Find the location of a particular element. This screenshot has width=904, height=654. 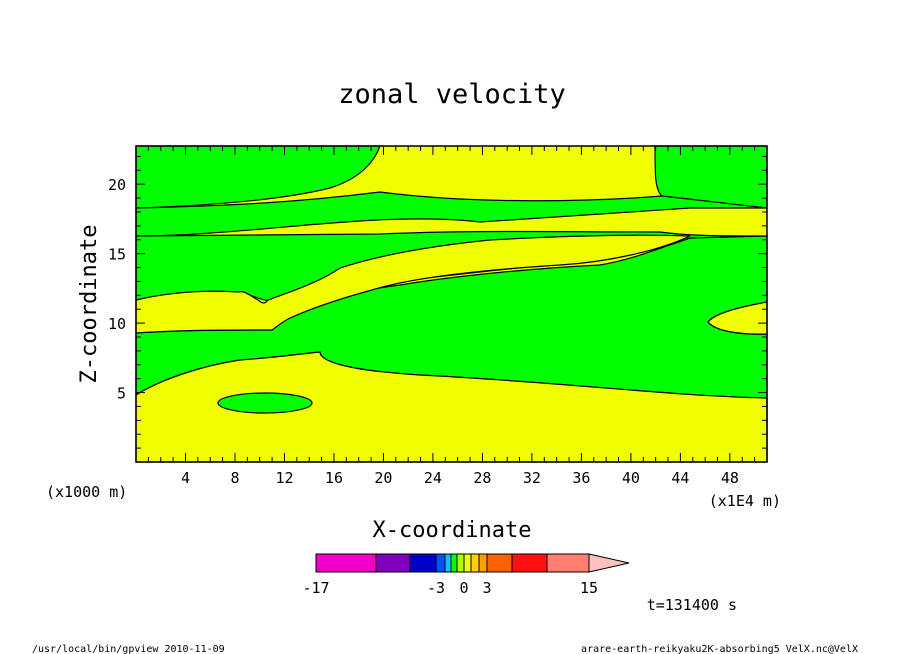

x-tick-label: 4 is located at coordinates (185, 478).